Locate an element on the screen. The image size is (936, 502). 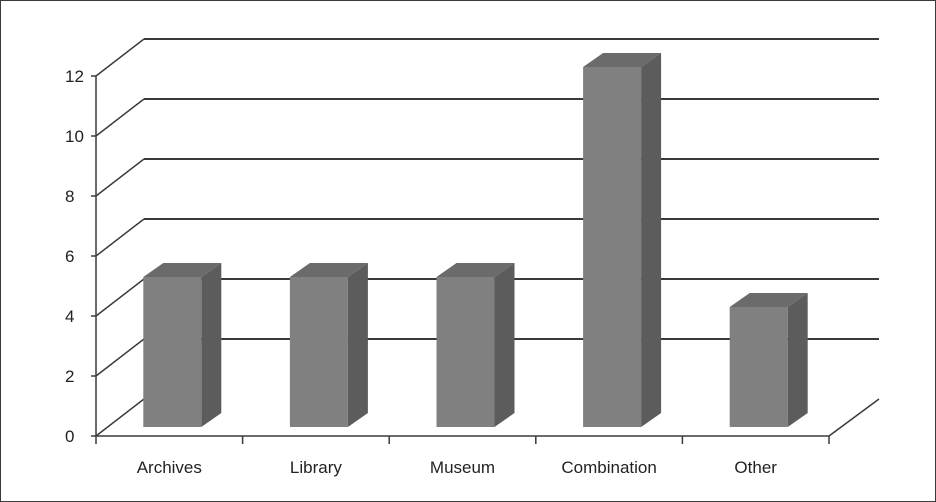
bar-top-combination is located at coordinates (622, 60).